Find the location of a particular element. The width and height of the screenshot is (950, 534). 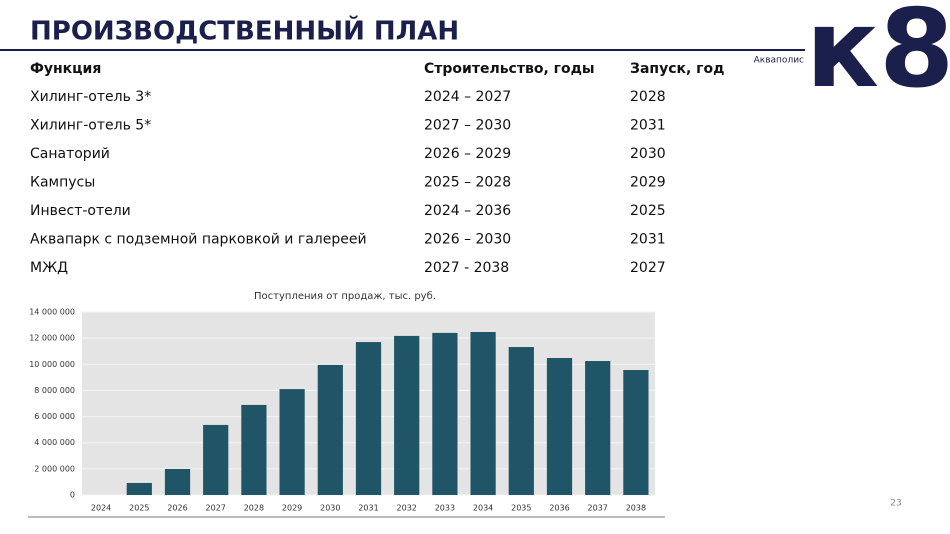

table-cell: 2029 is located at coordinates (648, 183).